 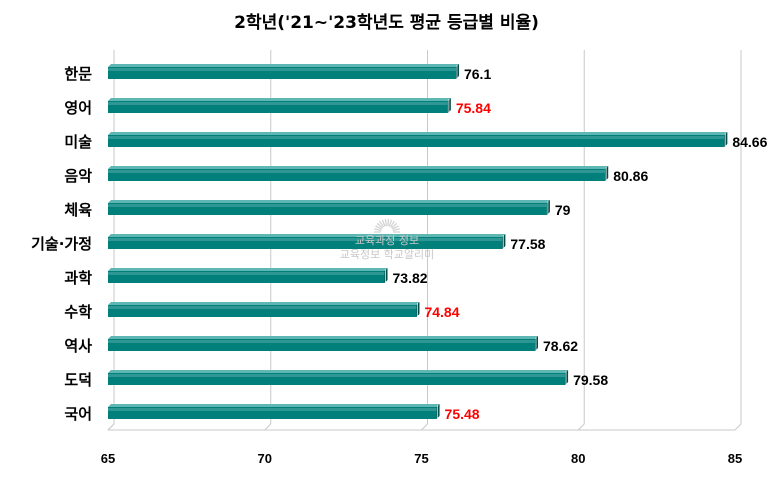 I want to click on watermark: 교육과정 정보 교육정보 학교알리미, so click(x=387, y=240).